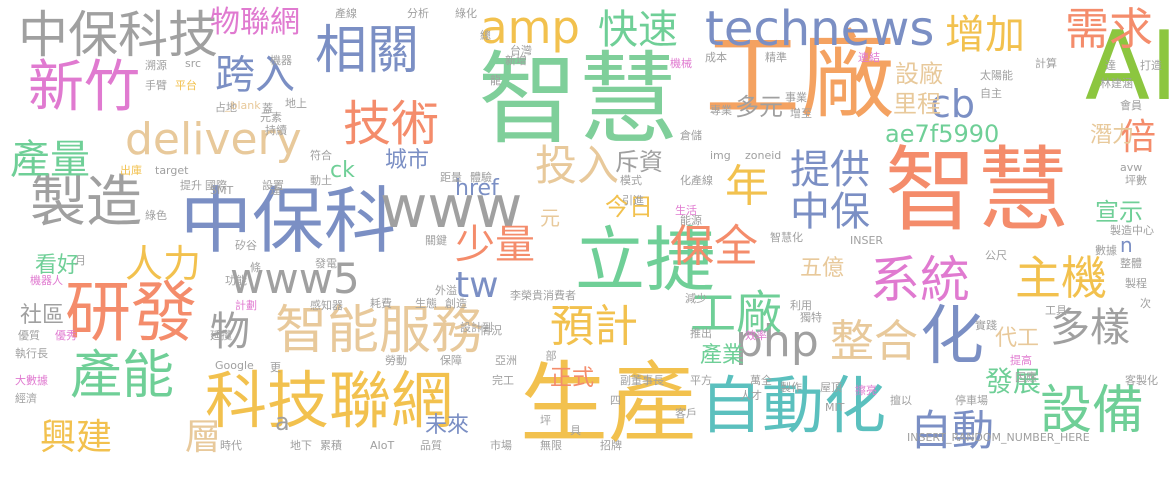 This screenshot has width=1175, height=482. What do you see at coordinates (1126, 245) in the screenshot?
I see `cloud-word: n` at bounding box center [1126, 245].